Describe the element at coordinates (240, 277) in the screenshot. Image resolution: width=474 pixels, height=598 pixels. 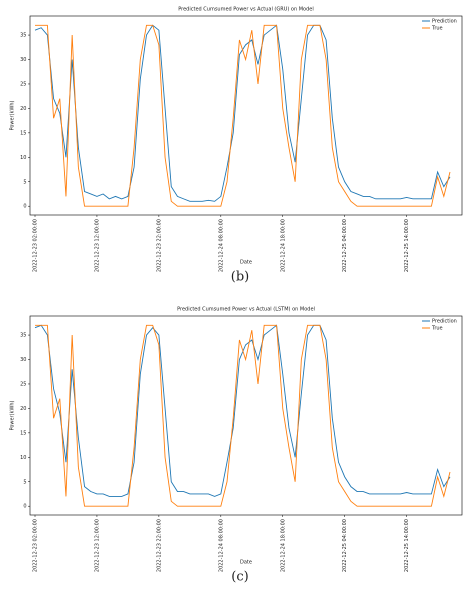
I see `caption: (b)` at that location.